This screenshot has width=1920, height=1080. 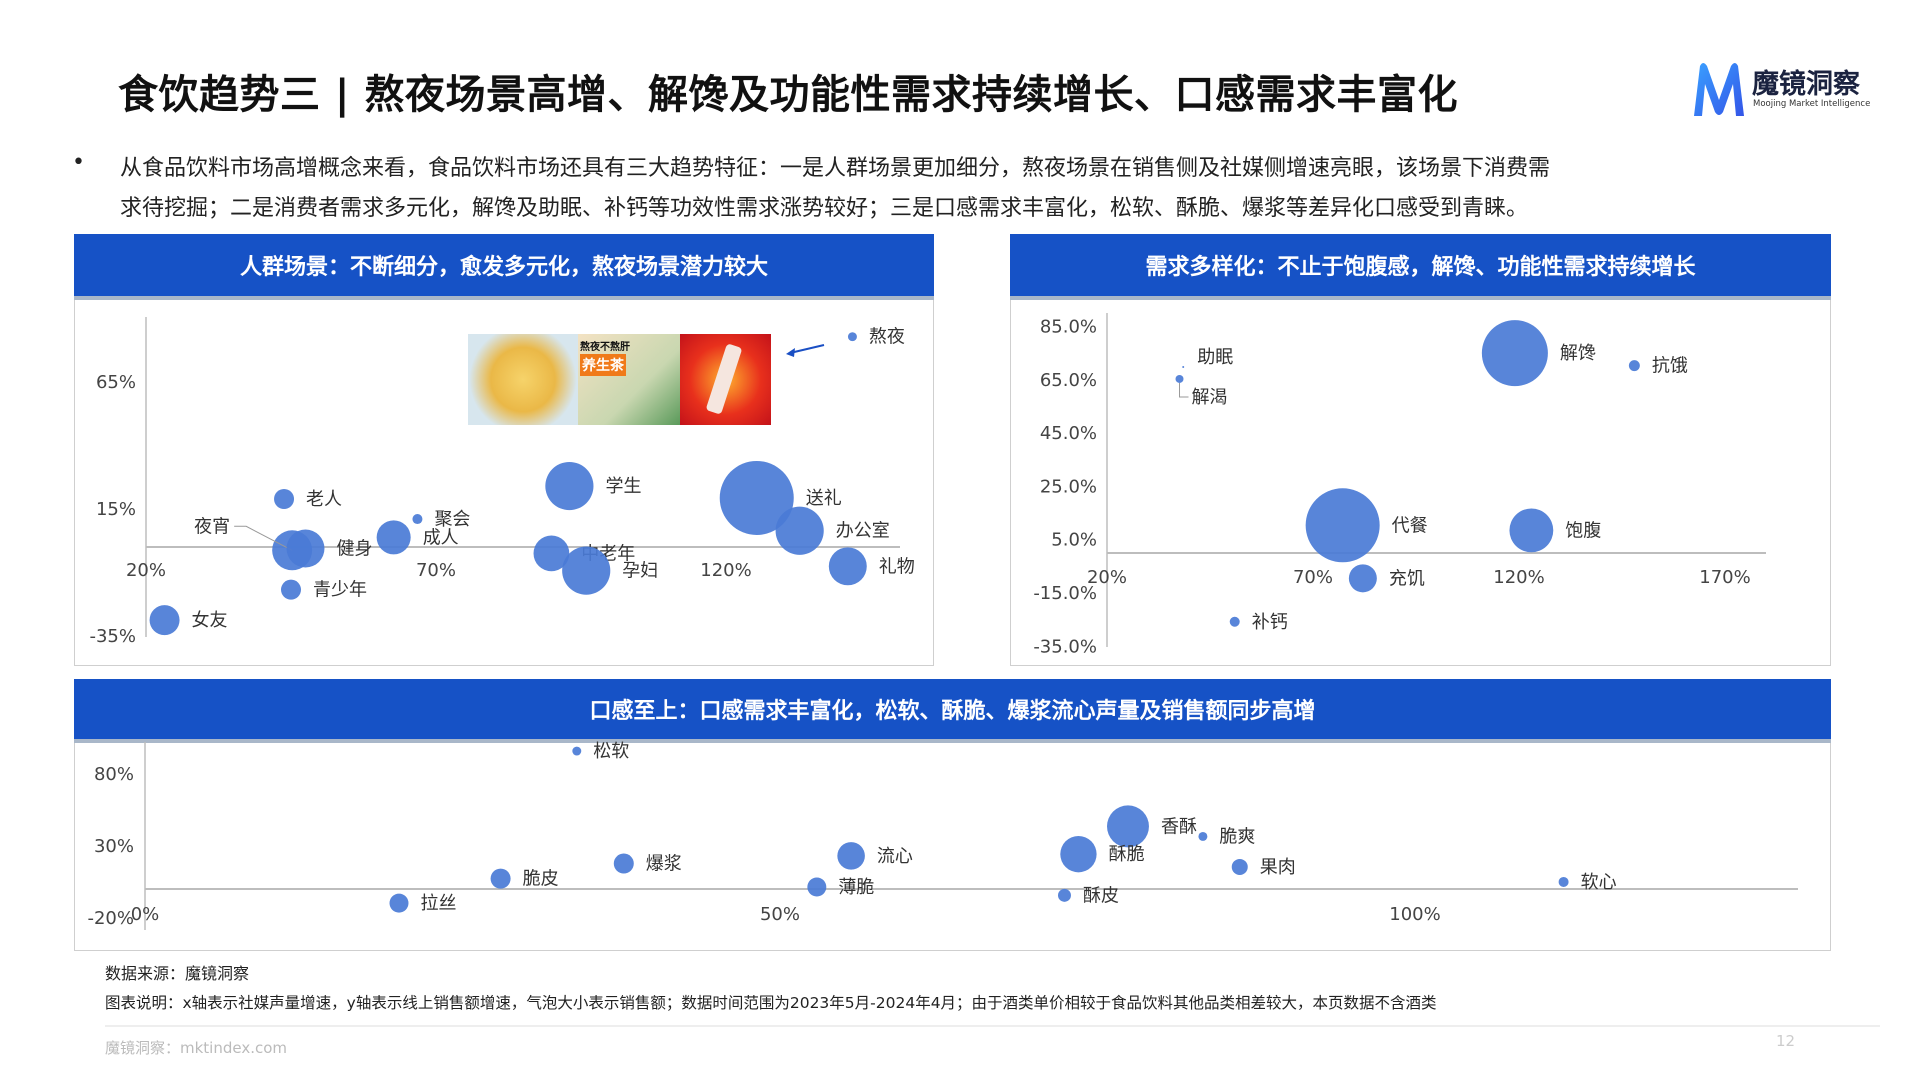 What do you see at coordinates (196, 1048) in the screenshot?
I see `site-link: 魔镜洞察：mktindex.com` at bounding box center [196, 1048].